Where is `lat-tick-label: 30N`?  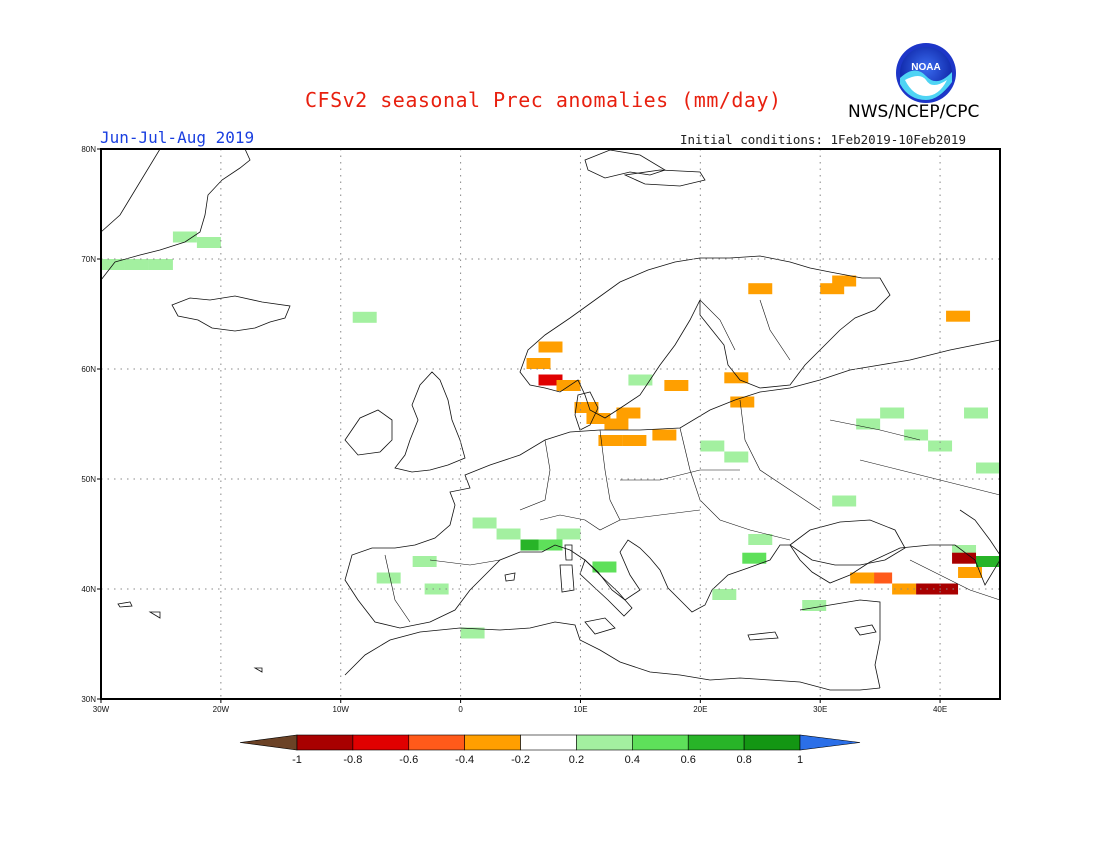
lat-tick-label: 30N is located at coordinates (88, 699).